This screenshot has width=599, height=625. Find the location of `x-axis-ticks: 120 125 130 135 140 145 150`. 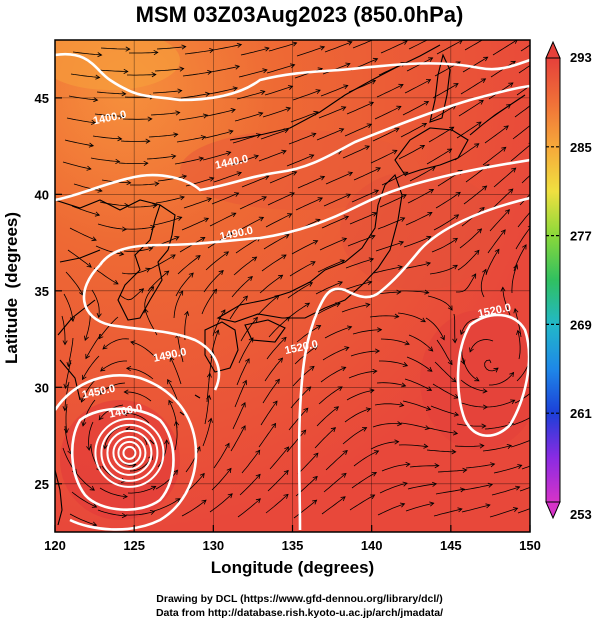

x-axis-ticks: 120 125 130 135 140 145 150 is located at coordinates (292, 539).